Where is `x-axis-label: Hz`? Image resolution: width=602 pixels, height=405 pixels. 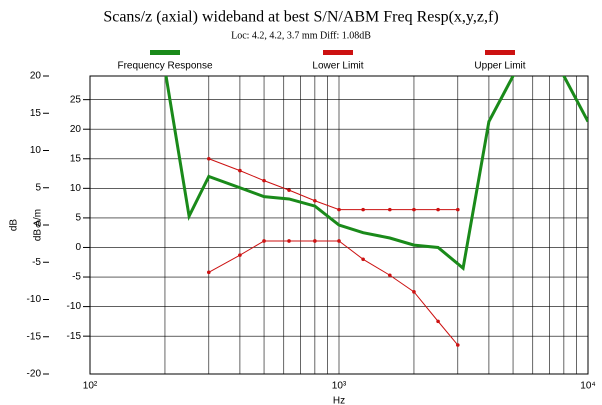 x-axis-label: Hz is located at coordinates (339, 400).